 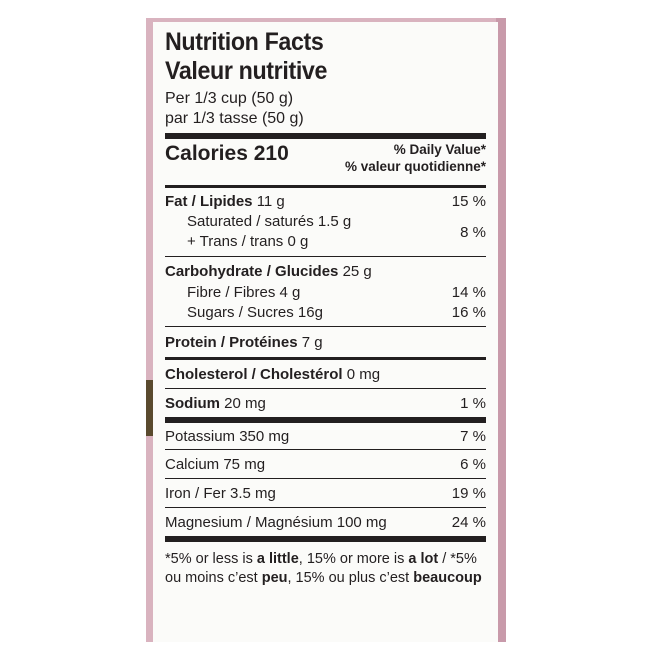 I want to click on mineral-row-calcium: Calcium 75 mg 6 %, so click(x=325, y=464).